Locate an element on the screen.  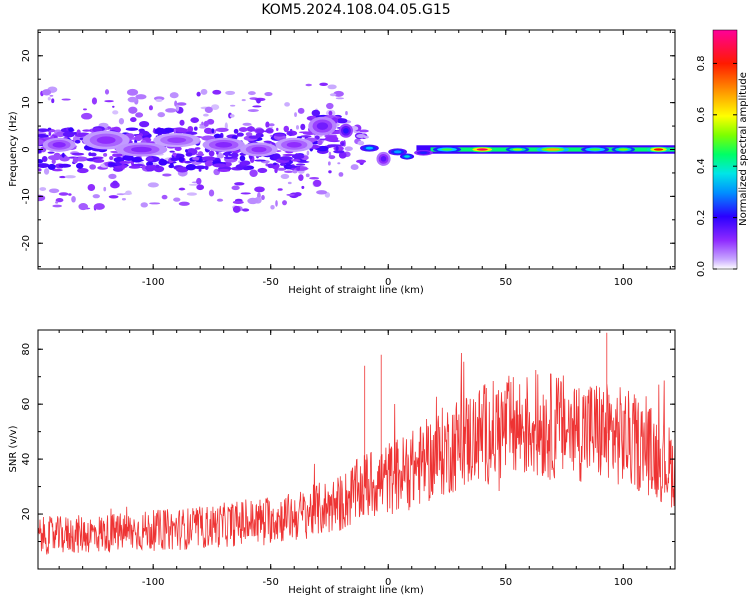
colorbar-gradient is located at coordinates (725, 149).